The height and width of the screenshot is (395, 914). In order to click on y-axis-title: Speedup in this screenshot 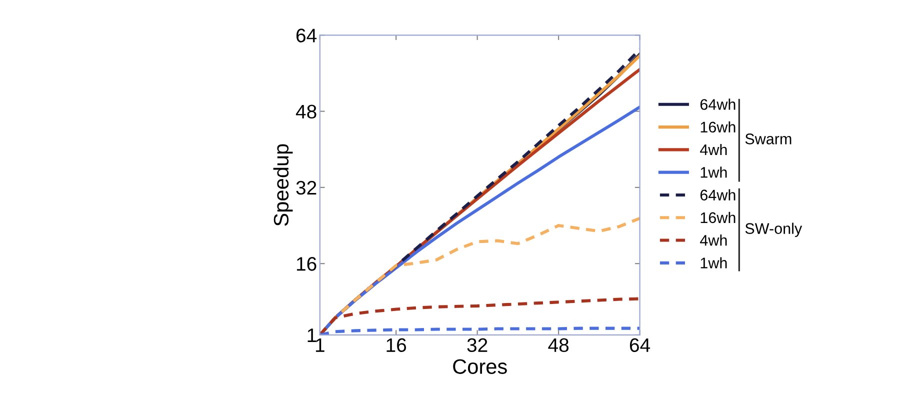, I will do `click(283, 185)`.